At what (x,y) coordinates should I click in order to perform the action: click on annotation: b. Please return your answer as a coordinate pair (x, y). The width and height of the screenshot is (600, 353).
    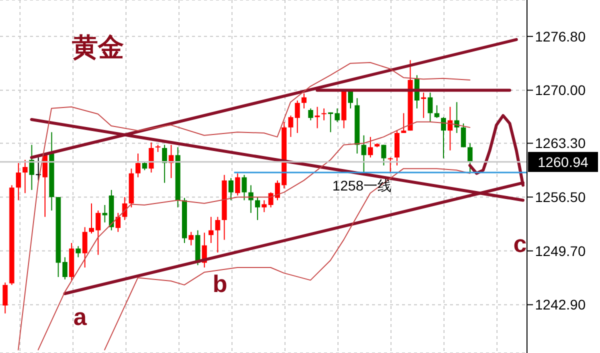
    Looking at the image, I should click on (220, 284).